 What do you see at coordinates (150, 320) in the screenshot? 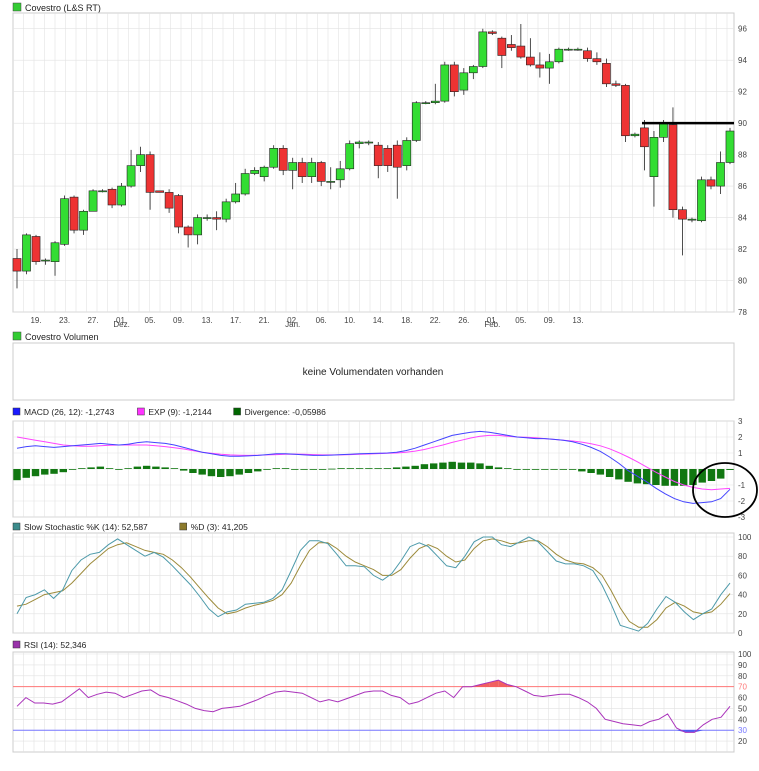
I see `x-tick-label: 05.` at bounding box center [150, 320].